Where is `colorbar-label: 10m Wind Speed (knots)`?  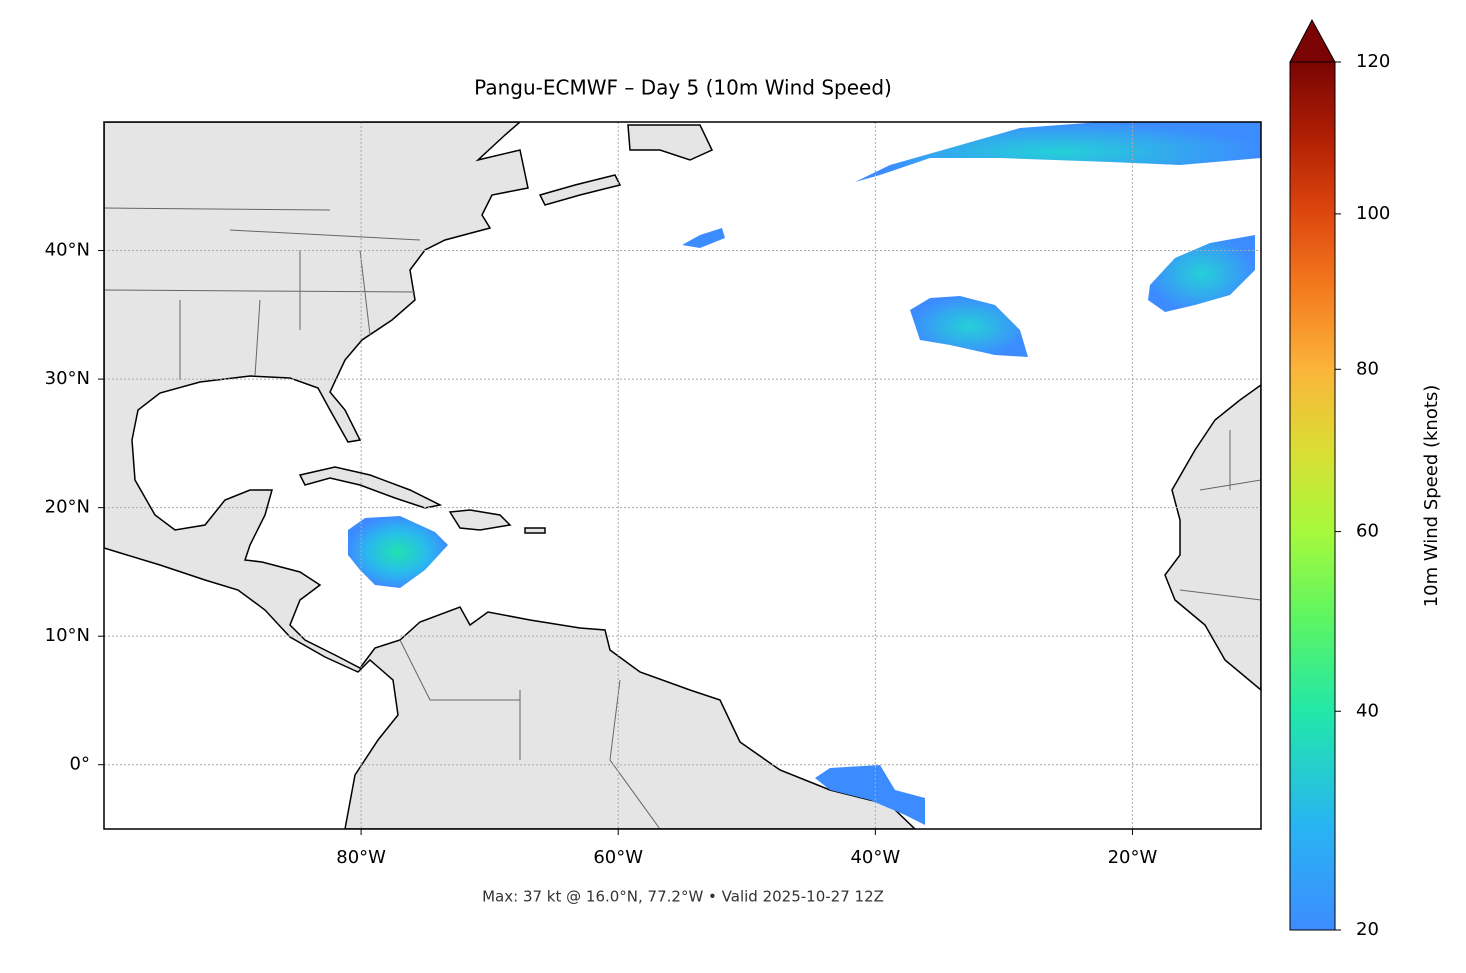 colorbar-label: 10m Wind Speed (knots) is located at coordinates (1431, 496).